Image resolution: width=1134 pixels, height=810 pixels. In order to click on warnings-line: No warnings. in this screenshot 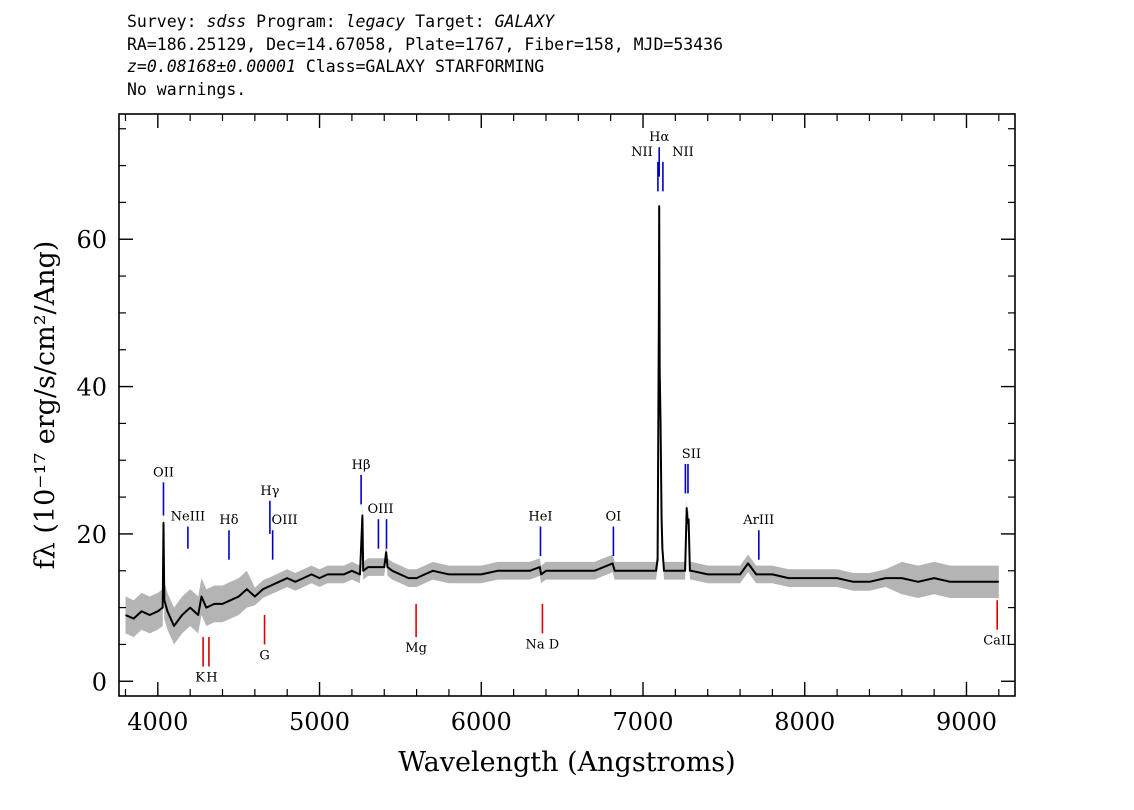, I will do `click(187, 89)`.